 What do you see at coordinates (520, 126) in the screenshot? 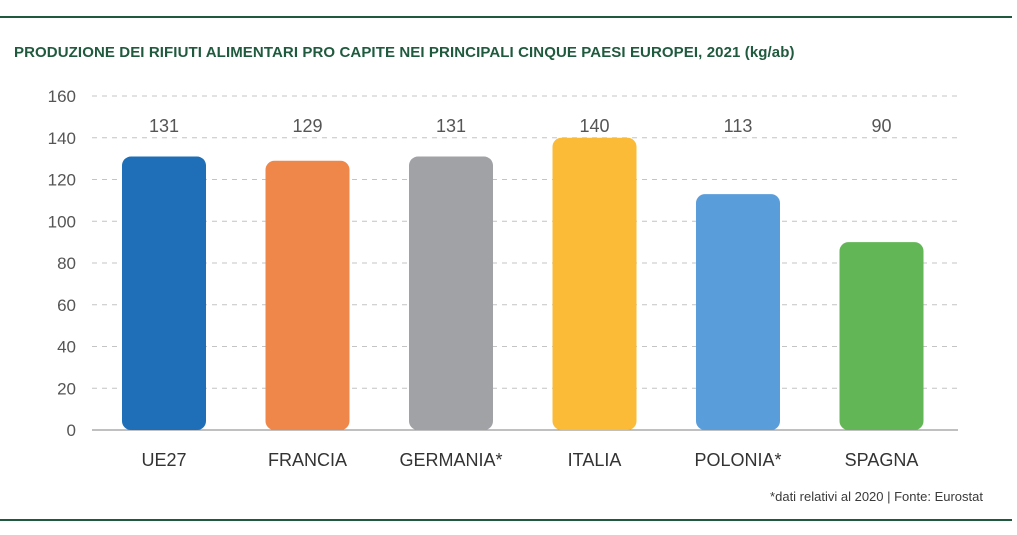
I see `value-labels: 131 129 131 140 113 90` at bounding box center [520, 126].